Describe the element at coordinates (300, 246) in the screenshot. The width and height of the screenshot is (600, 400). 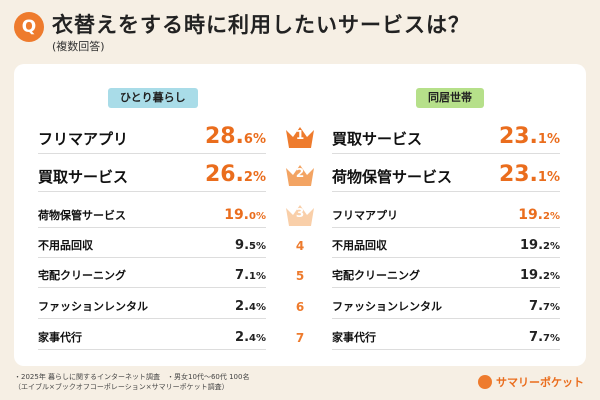
I see `rank-number: 4` at that location.